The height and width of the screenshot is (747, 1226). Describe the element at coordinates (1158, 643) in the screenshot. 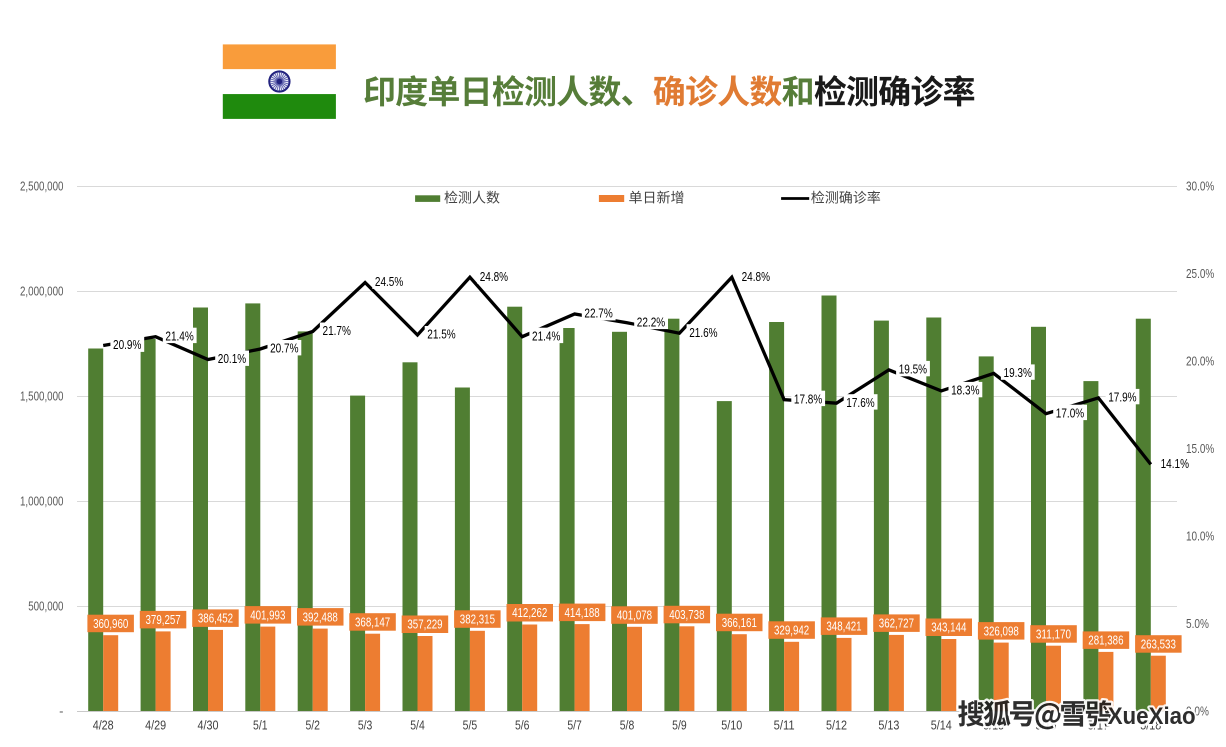

I see `svg-text: 263,533` at that location.